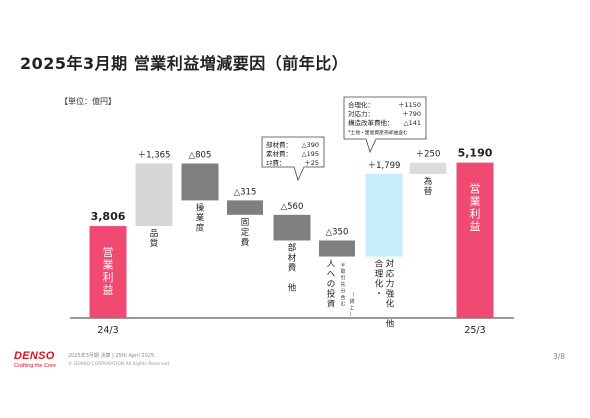 This screenshot has width=590, height=418. I want to click on category-label-3-char-0: 固, so click(245, 223).